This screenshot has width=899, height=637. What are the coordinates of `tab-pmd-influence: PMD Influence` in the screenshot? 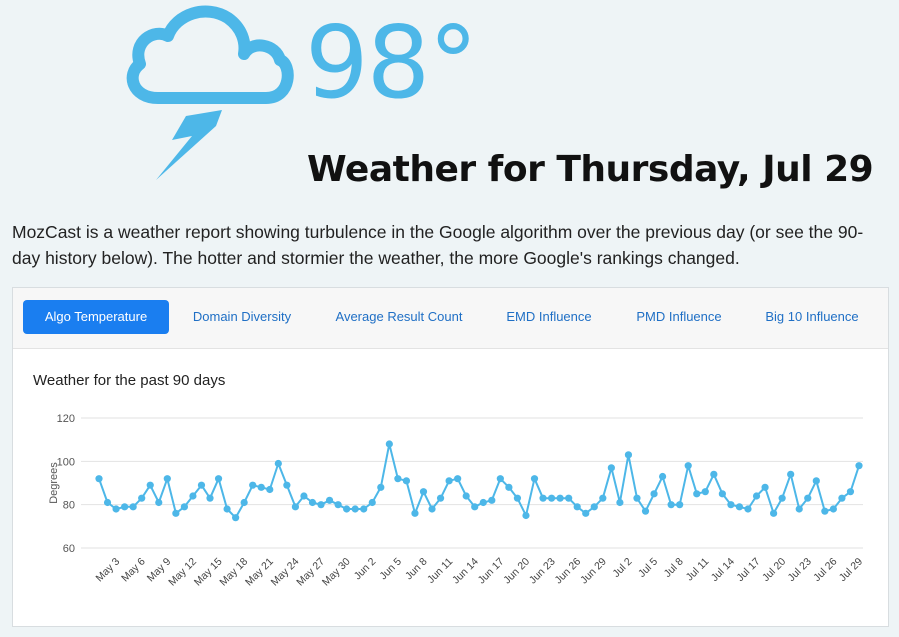 It's located at (679, 316).